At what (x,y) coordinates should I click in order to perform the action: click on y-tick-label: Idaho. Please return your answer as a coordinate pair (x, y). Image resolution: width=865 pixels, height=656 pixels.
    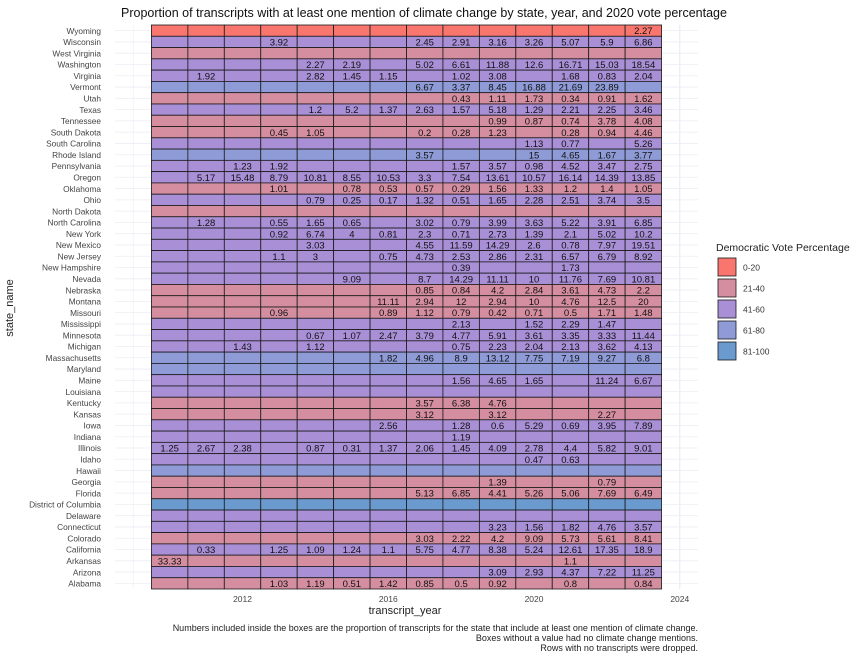
    Looking at the image, I should click on (90, 459).